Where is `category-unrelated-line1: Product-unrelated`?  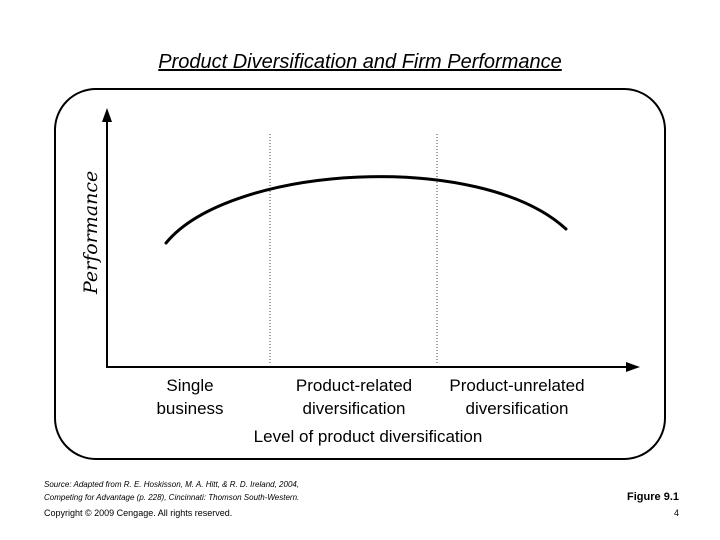 category-unrelated-line1: Product-unrelated is located at coordinates (516, 385).